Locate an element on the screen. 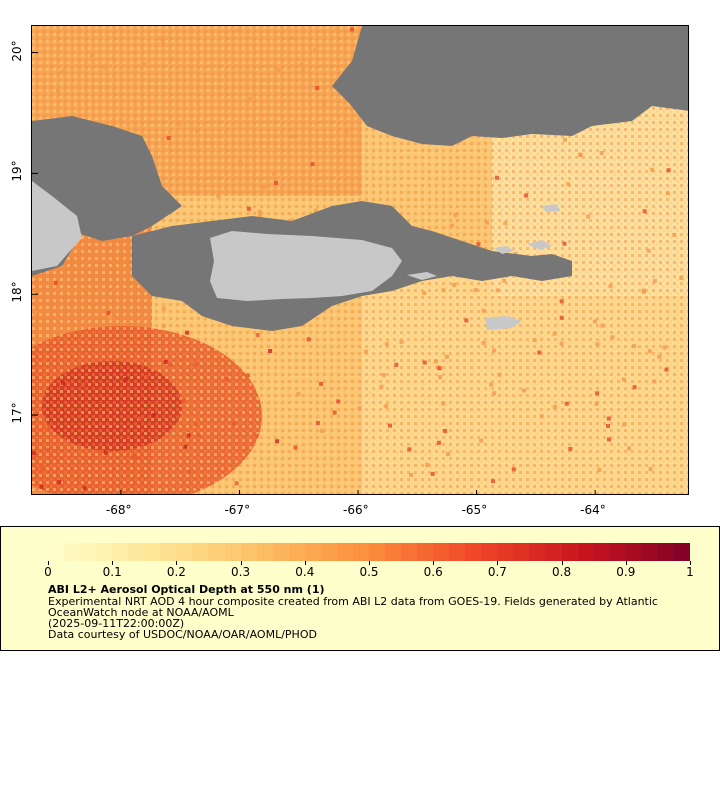 The width and height of the screenshot is (720, 800). lon-label: -66° is located at coordinates (356, 510).